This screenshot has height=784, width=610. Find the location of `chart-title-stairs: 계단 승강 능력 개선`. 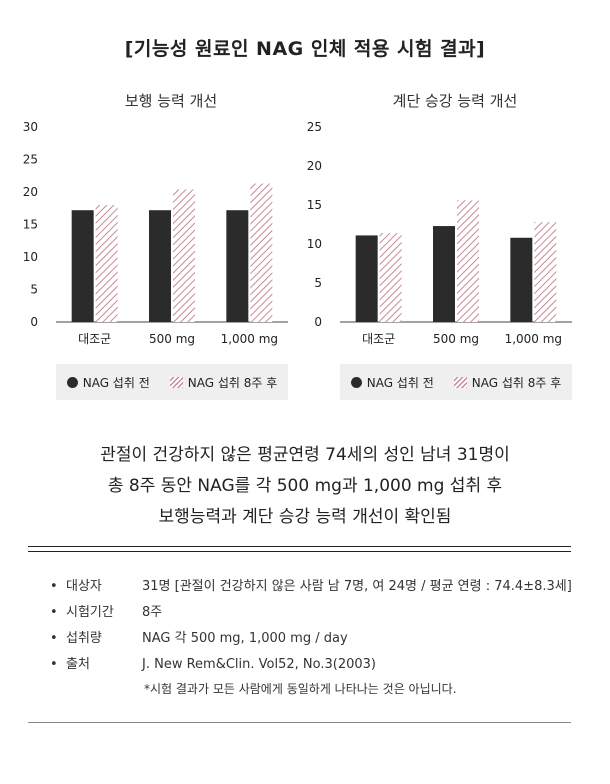

chart-title-stairs: 계단 승강 능력 개선 is located at coordinates (455, 101).